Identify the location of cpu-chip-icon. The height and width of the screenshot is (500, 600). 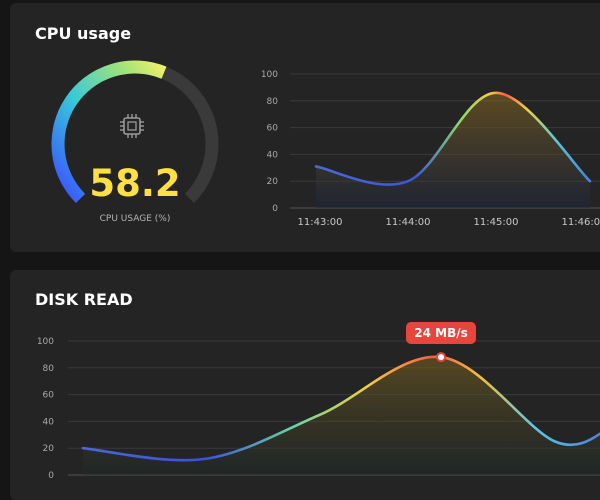
(132, 126).